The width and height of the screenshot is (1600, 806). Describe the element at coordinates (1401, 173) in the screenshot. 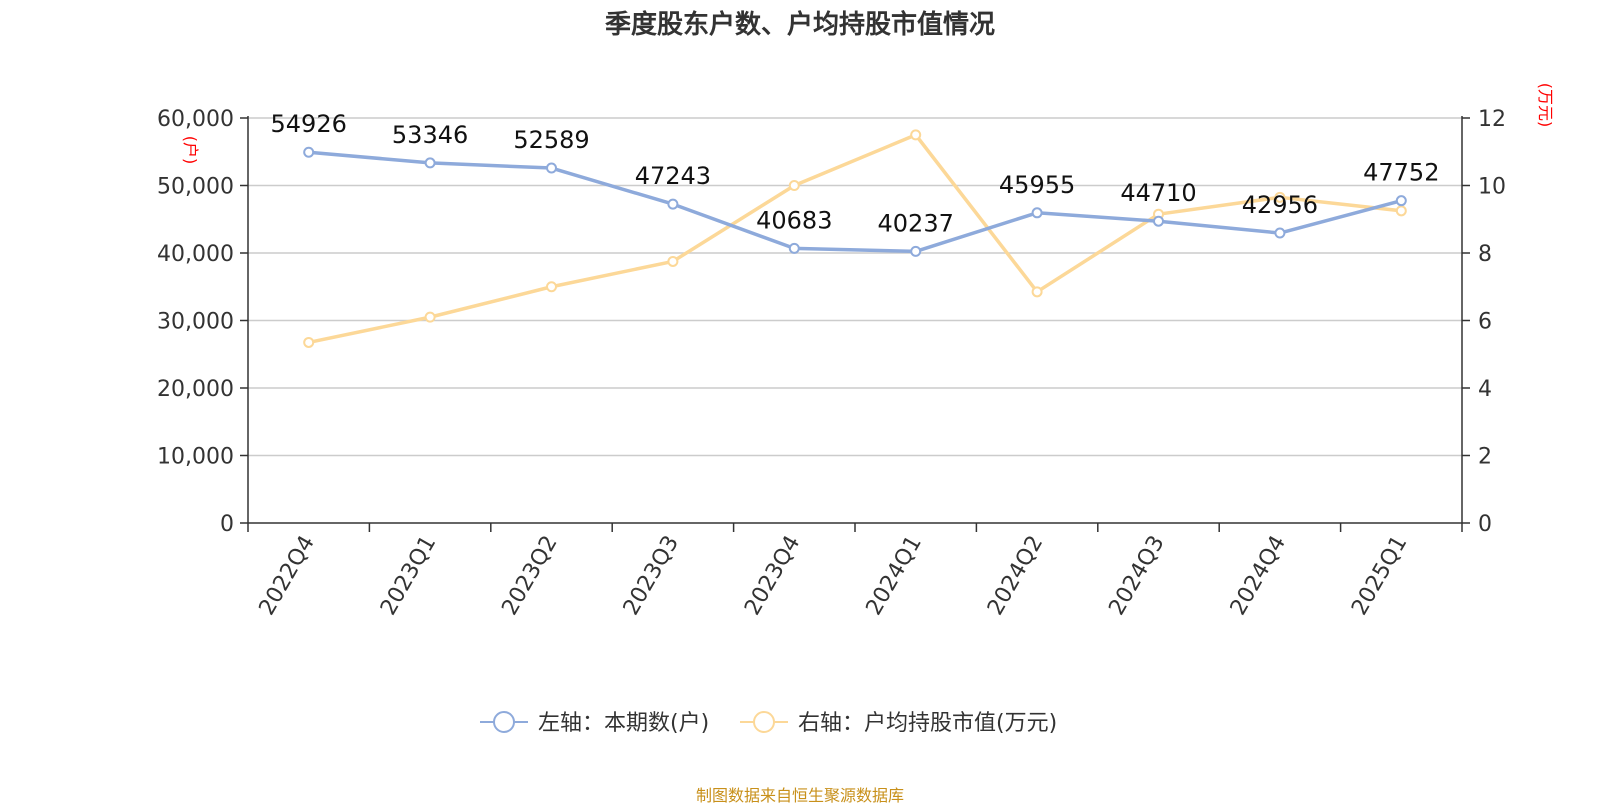

I see `data-label: 47752` at that location.